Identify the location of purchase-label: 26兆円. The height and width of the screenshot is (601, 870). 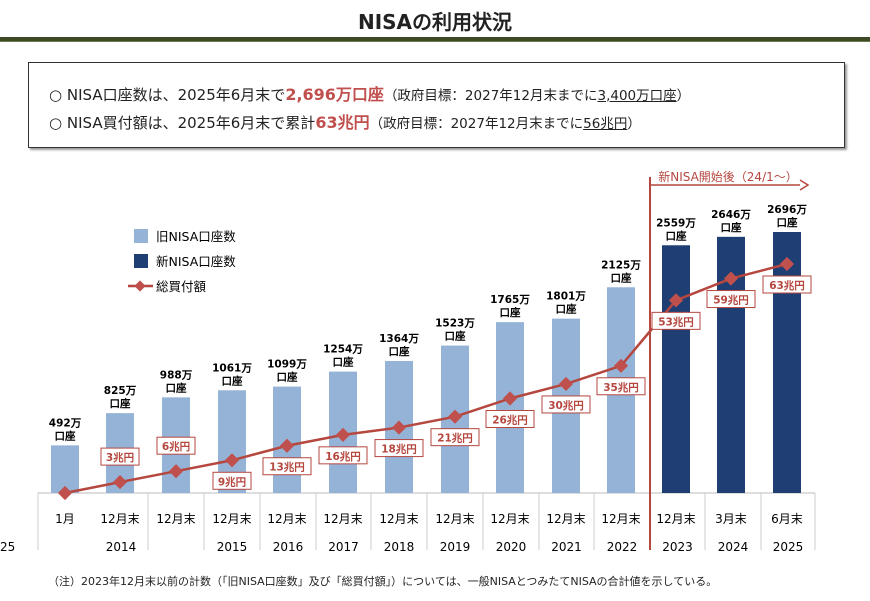
(510, 419).